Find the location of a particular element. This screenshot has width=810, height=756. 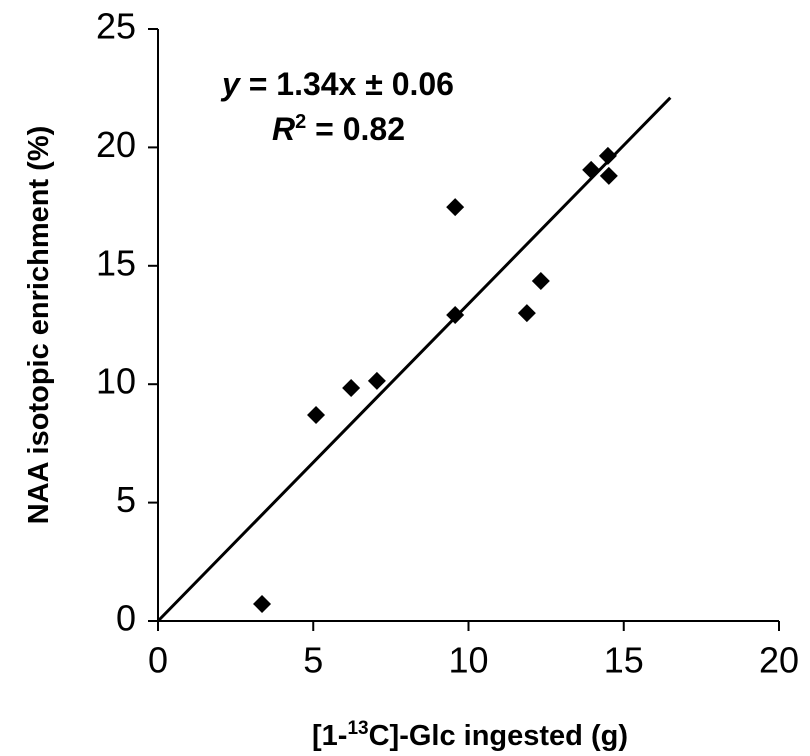

y-tick-label: 20 is located at coordinates (116, 144).